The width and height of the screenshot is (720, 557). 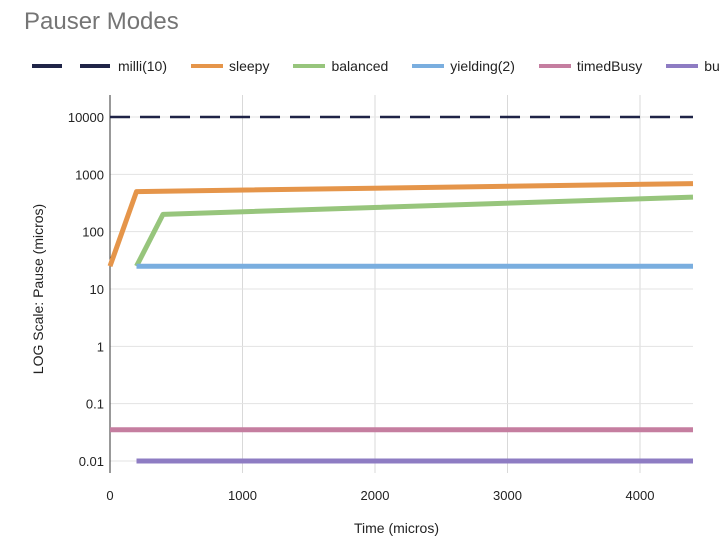 I want to click on x-tick-label: 2000, so click(x=375, y=495).